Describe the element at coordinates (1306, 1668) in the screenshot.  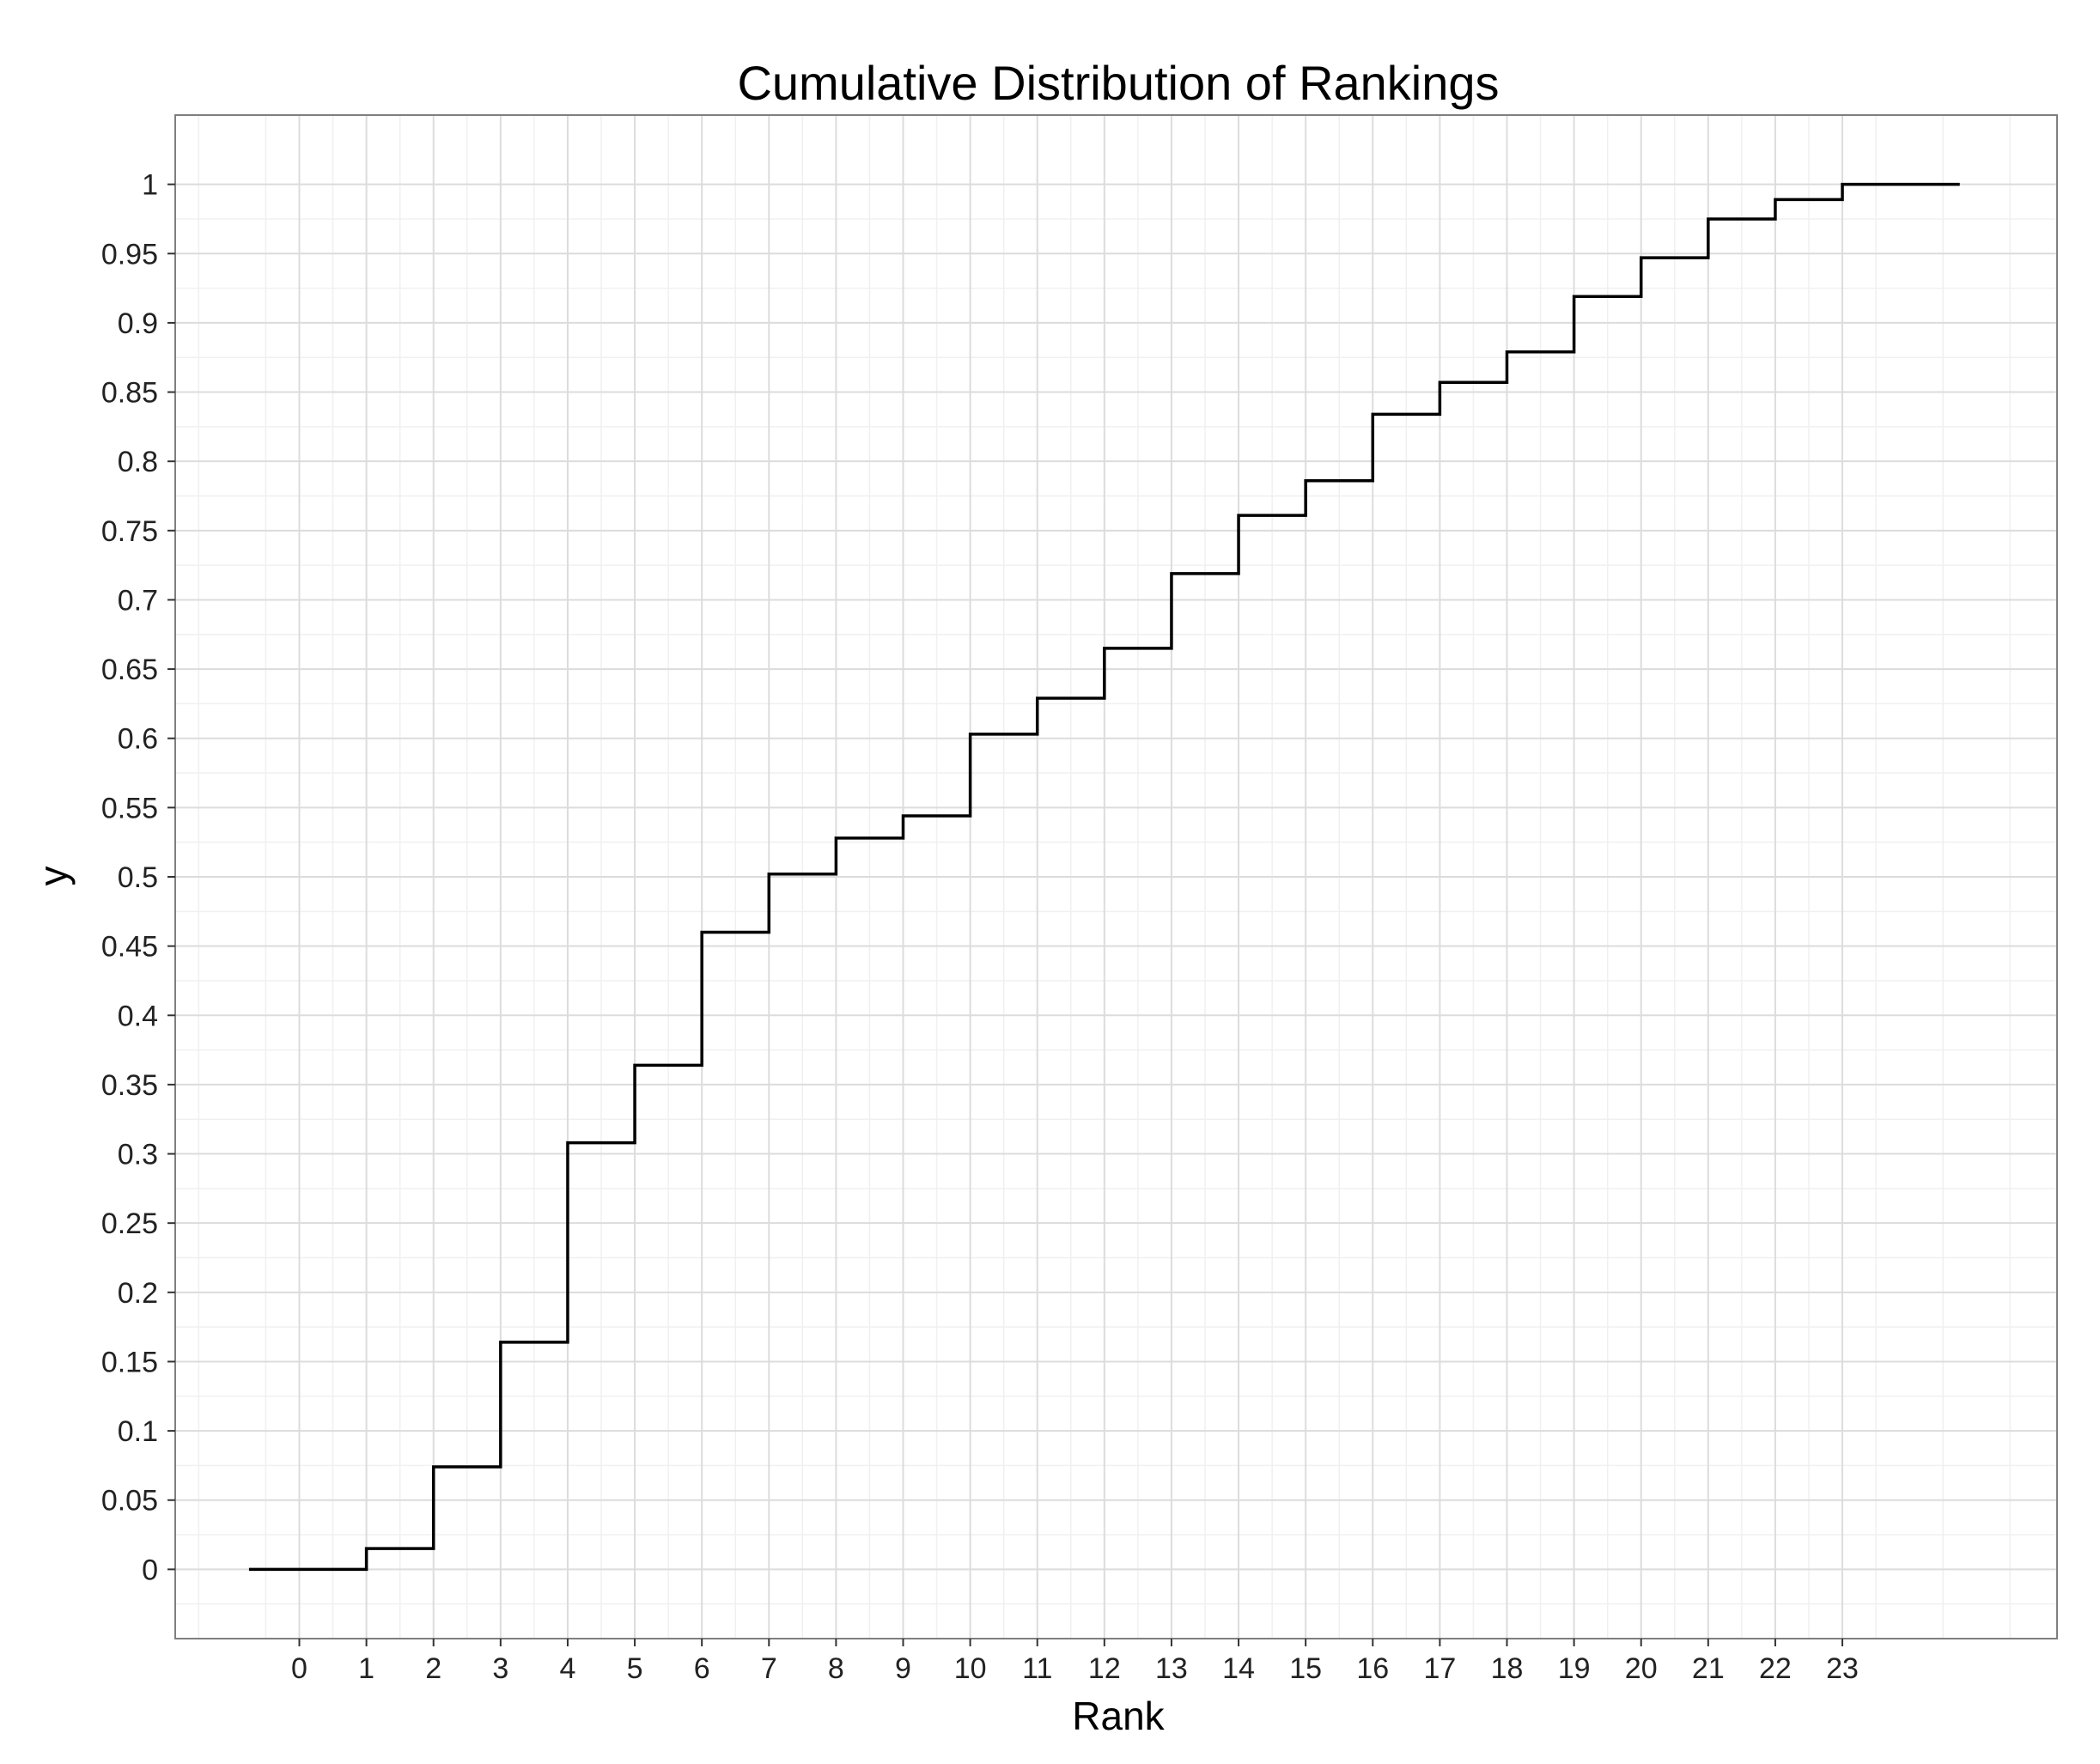
I see `x-tick-label: 15` at that location.